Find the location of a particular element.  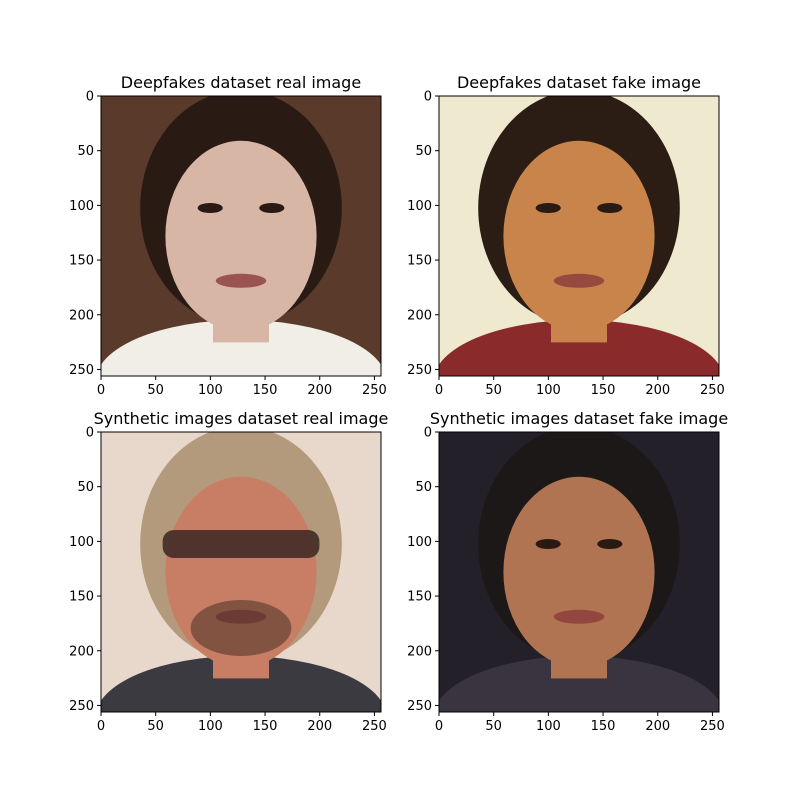

sunglasses-shape is located at coordinates (241, 544).